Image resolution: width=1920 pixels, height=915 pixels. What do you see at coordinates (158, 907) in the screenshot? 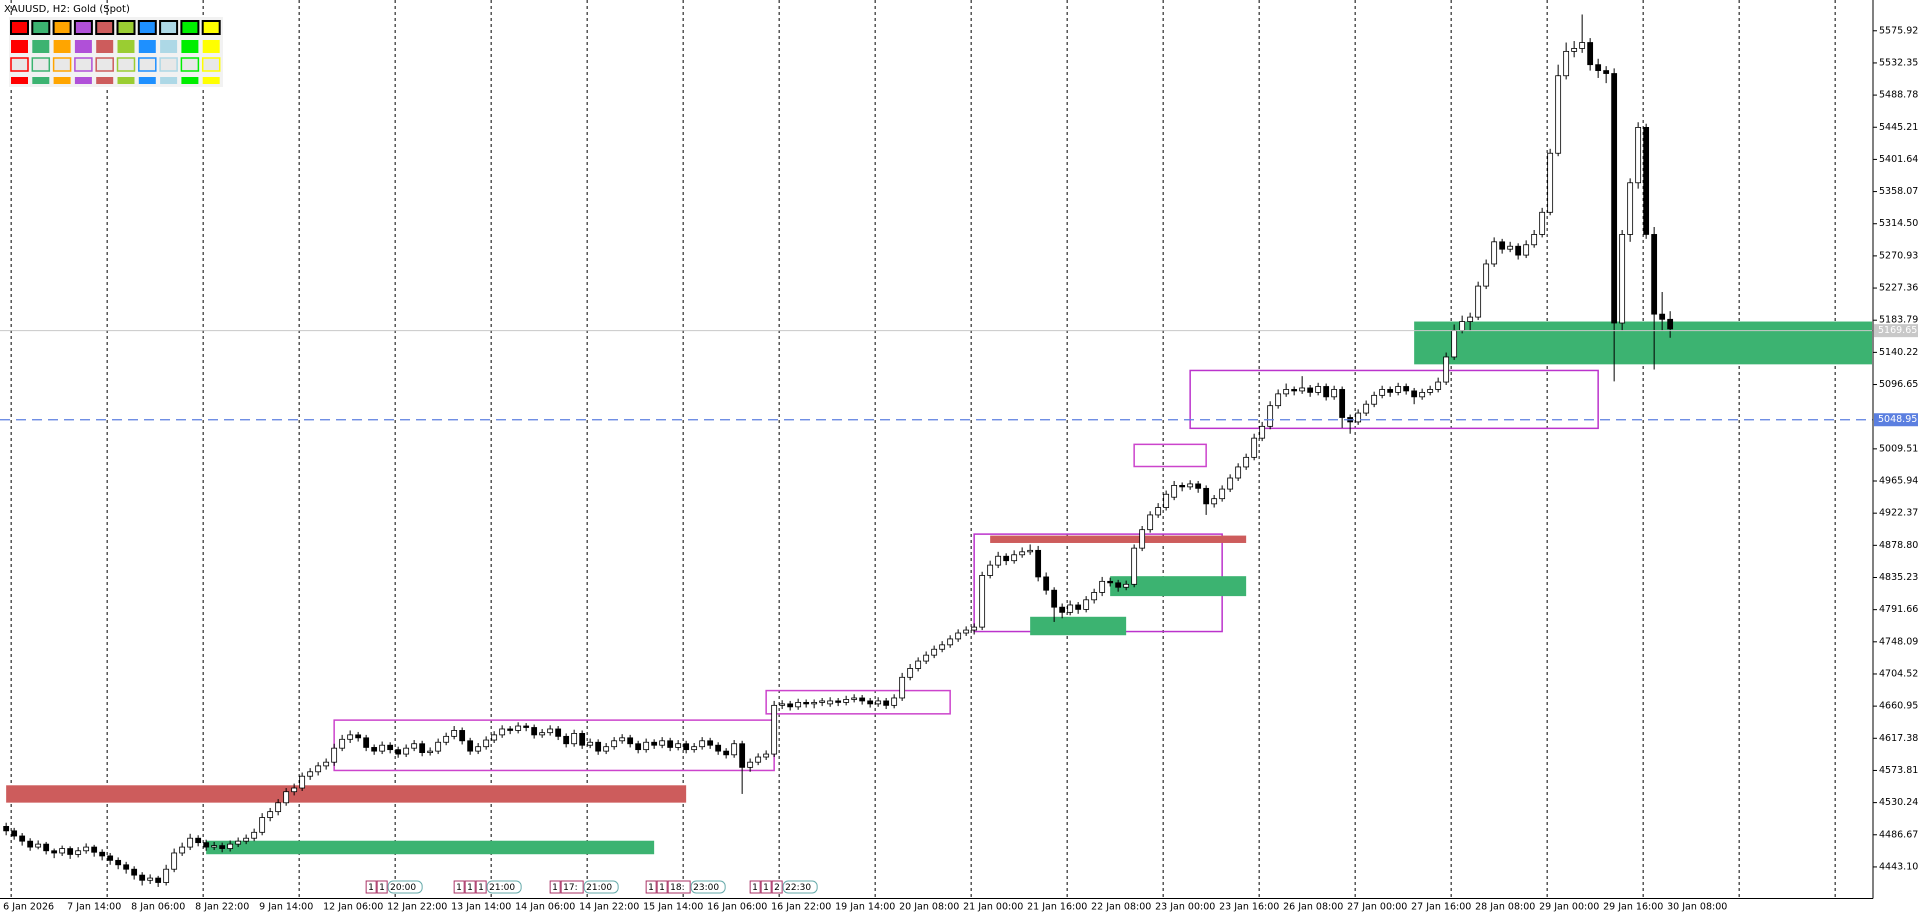
I see `x-tick-label: 8 Jan 06:00` at bounding box center [158, 907].